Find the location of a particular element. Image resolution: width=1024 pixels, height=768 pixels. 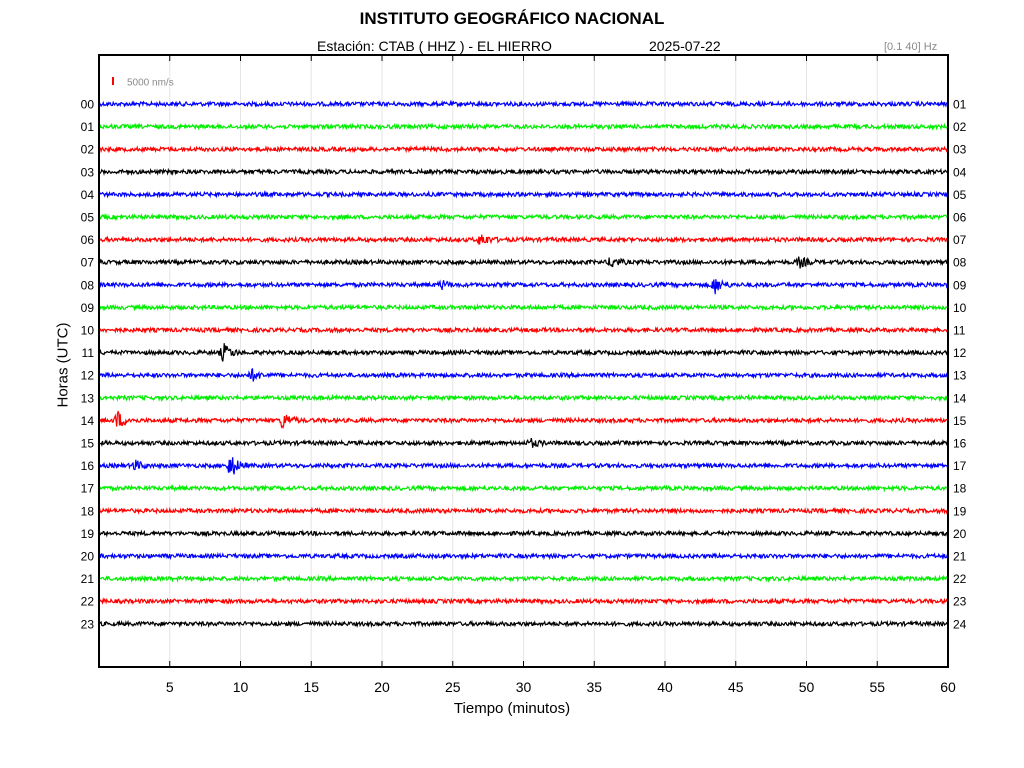

hour-label-right: 21 is located at coordinates (960, 557).